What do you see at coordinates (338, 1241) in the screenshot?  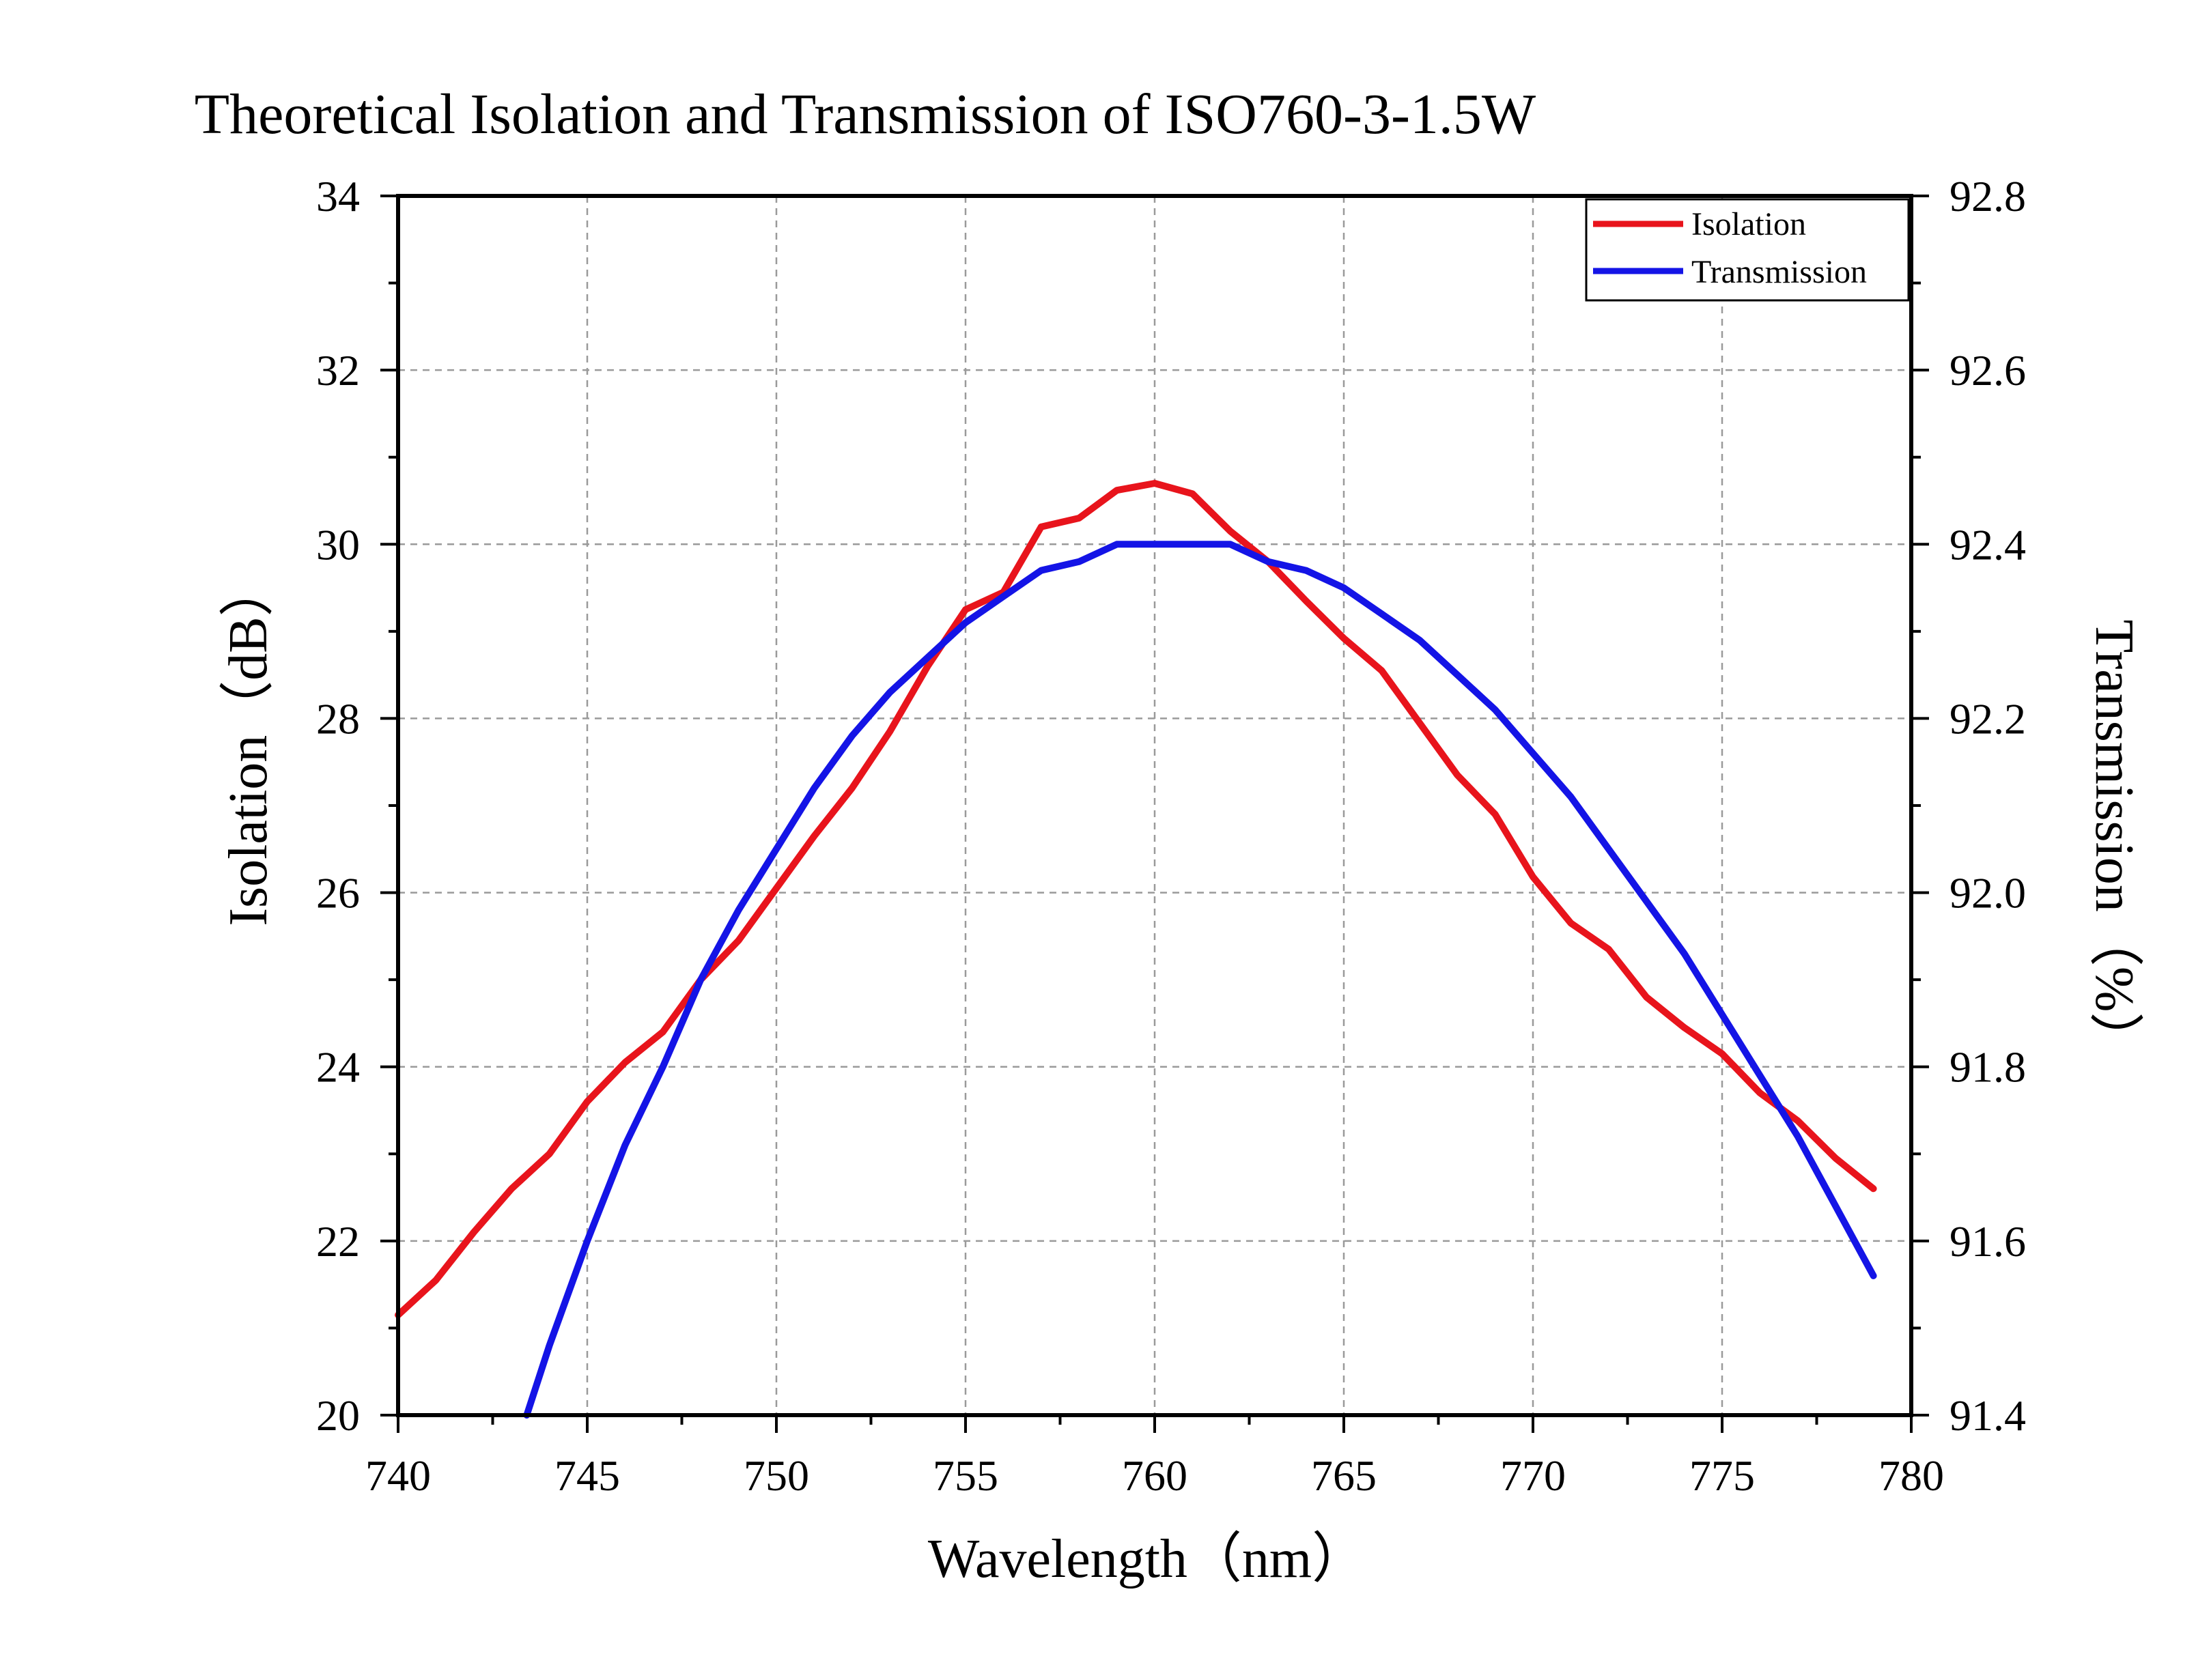 I see `y-tick-label: 22` at bounding box center [338, 1241].